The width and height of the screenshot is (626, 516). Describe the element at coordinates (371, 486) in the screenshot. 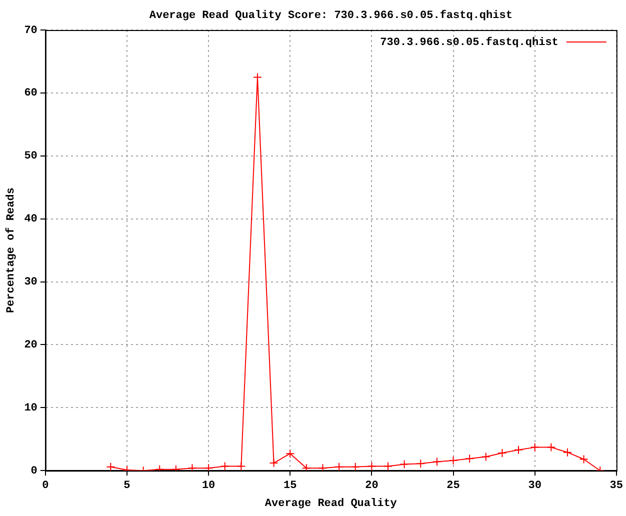

I see `x-tick-label: 20` at that location.